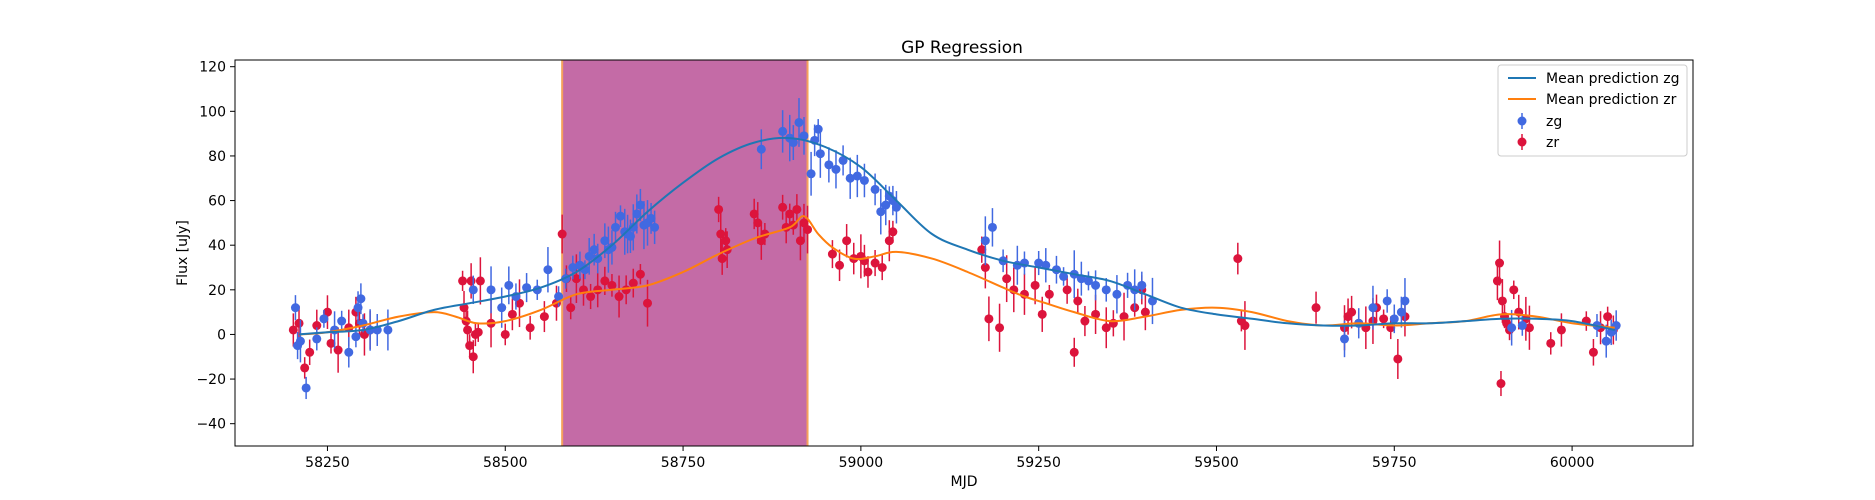 The image size is (1875, 500). Describe the element at coordinates (211, 425) in the screenshot. I see `y-tick-label: −40` at that location.